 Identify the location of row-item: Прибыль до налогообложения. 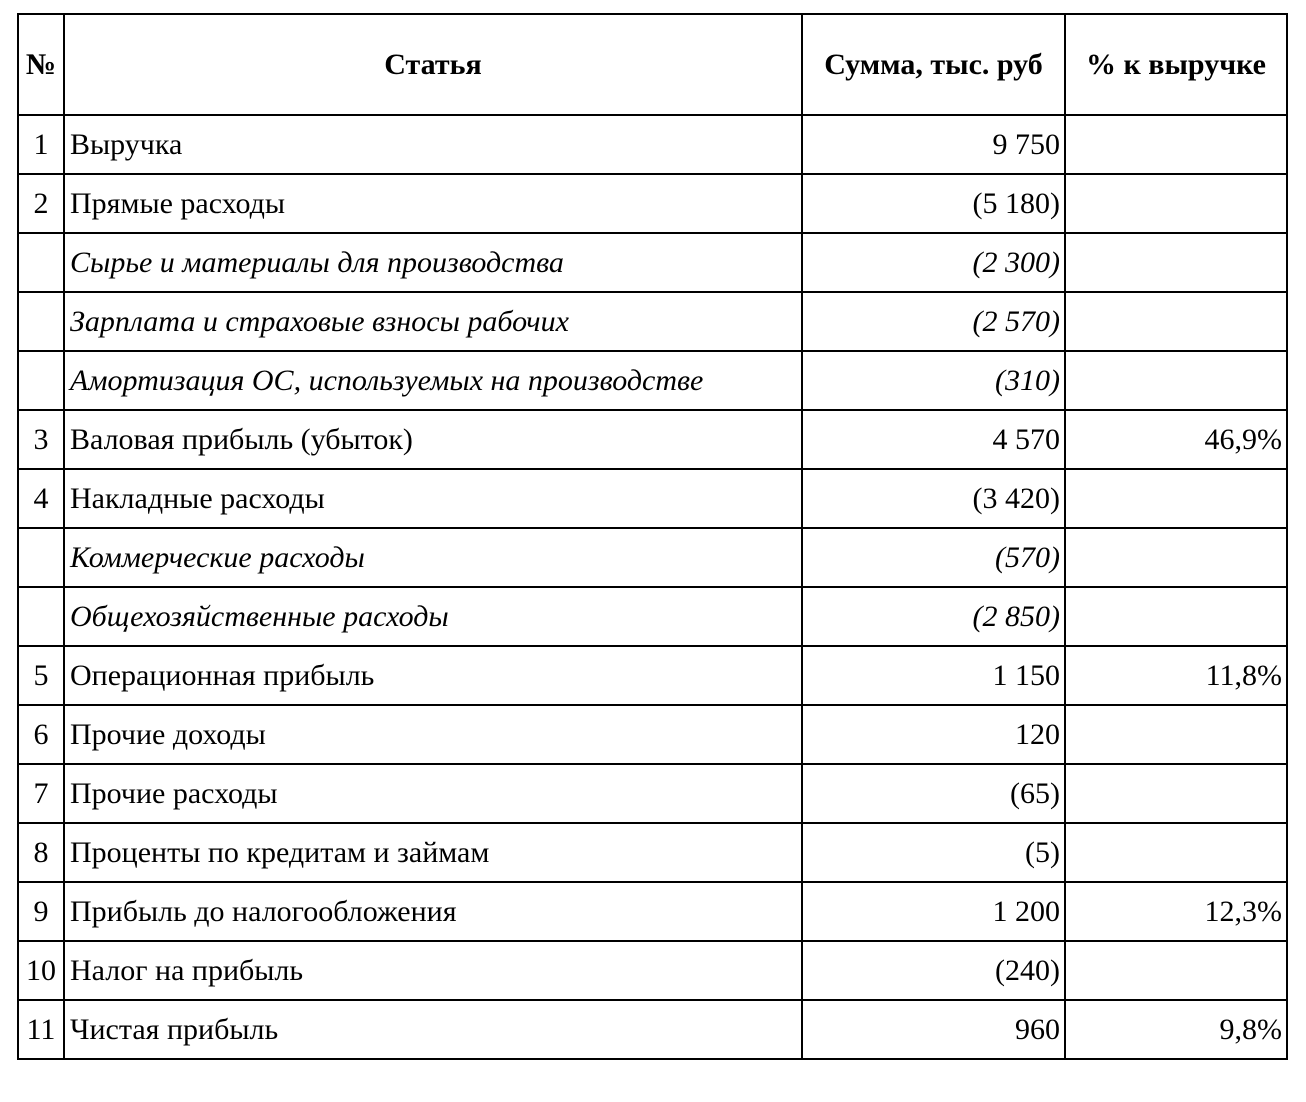
(433, 911).